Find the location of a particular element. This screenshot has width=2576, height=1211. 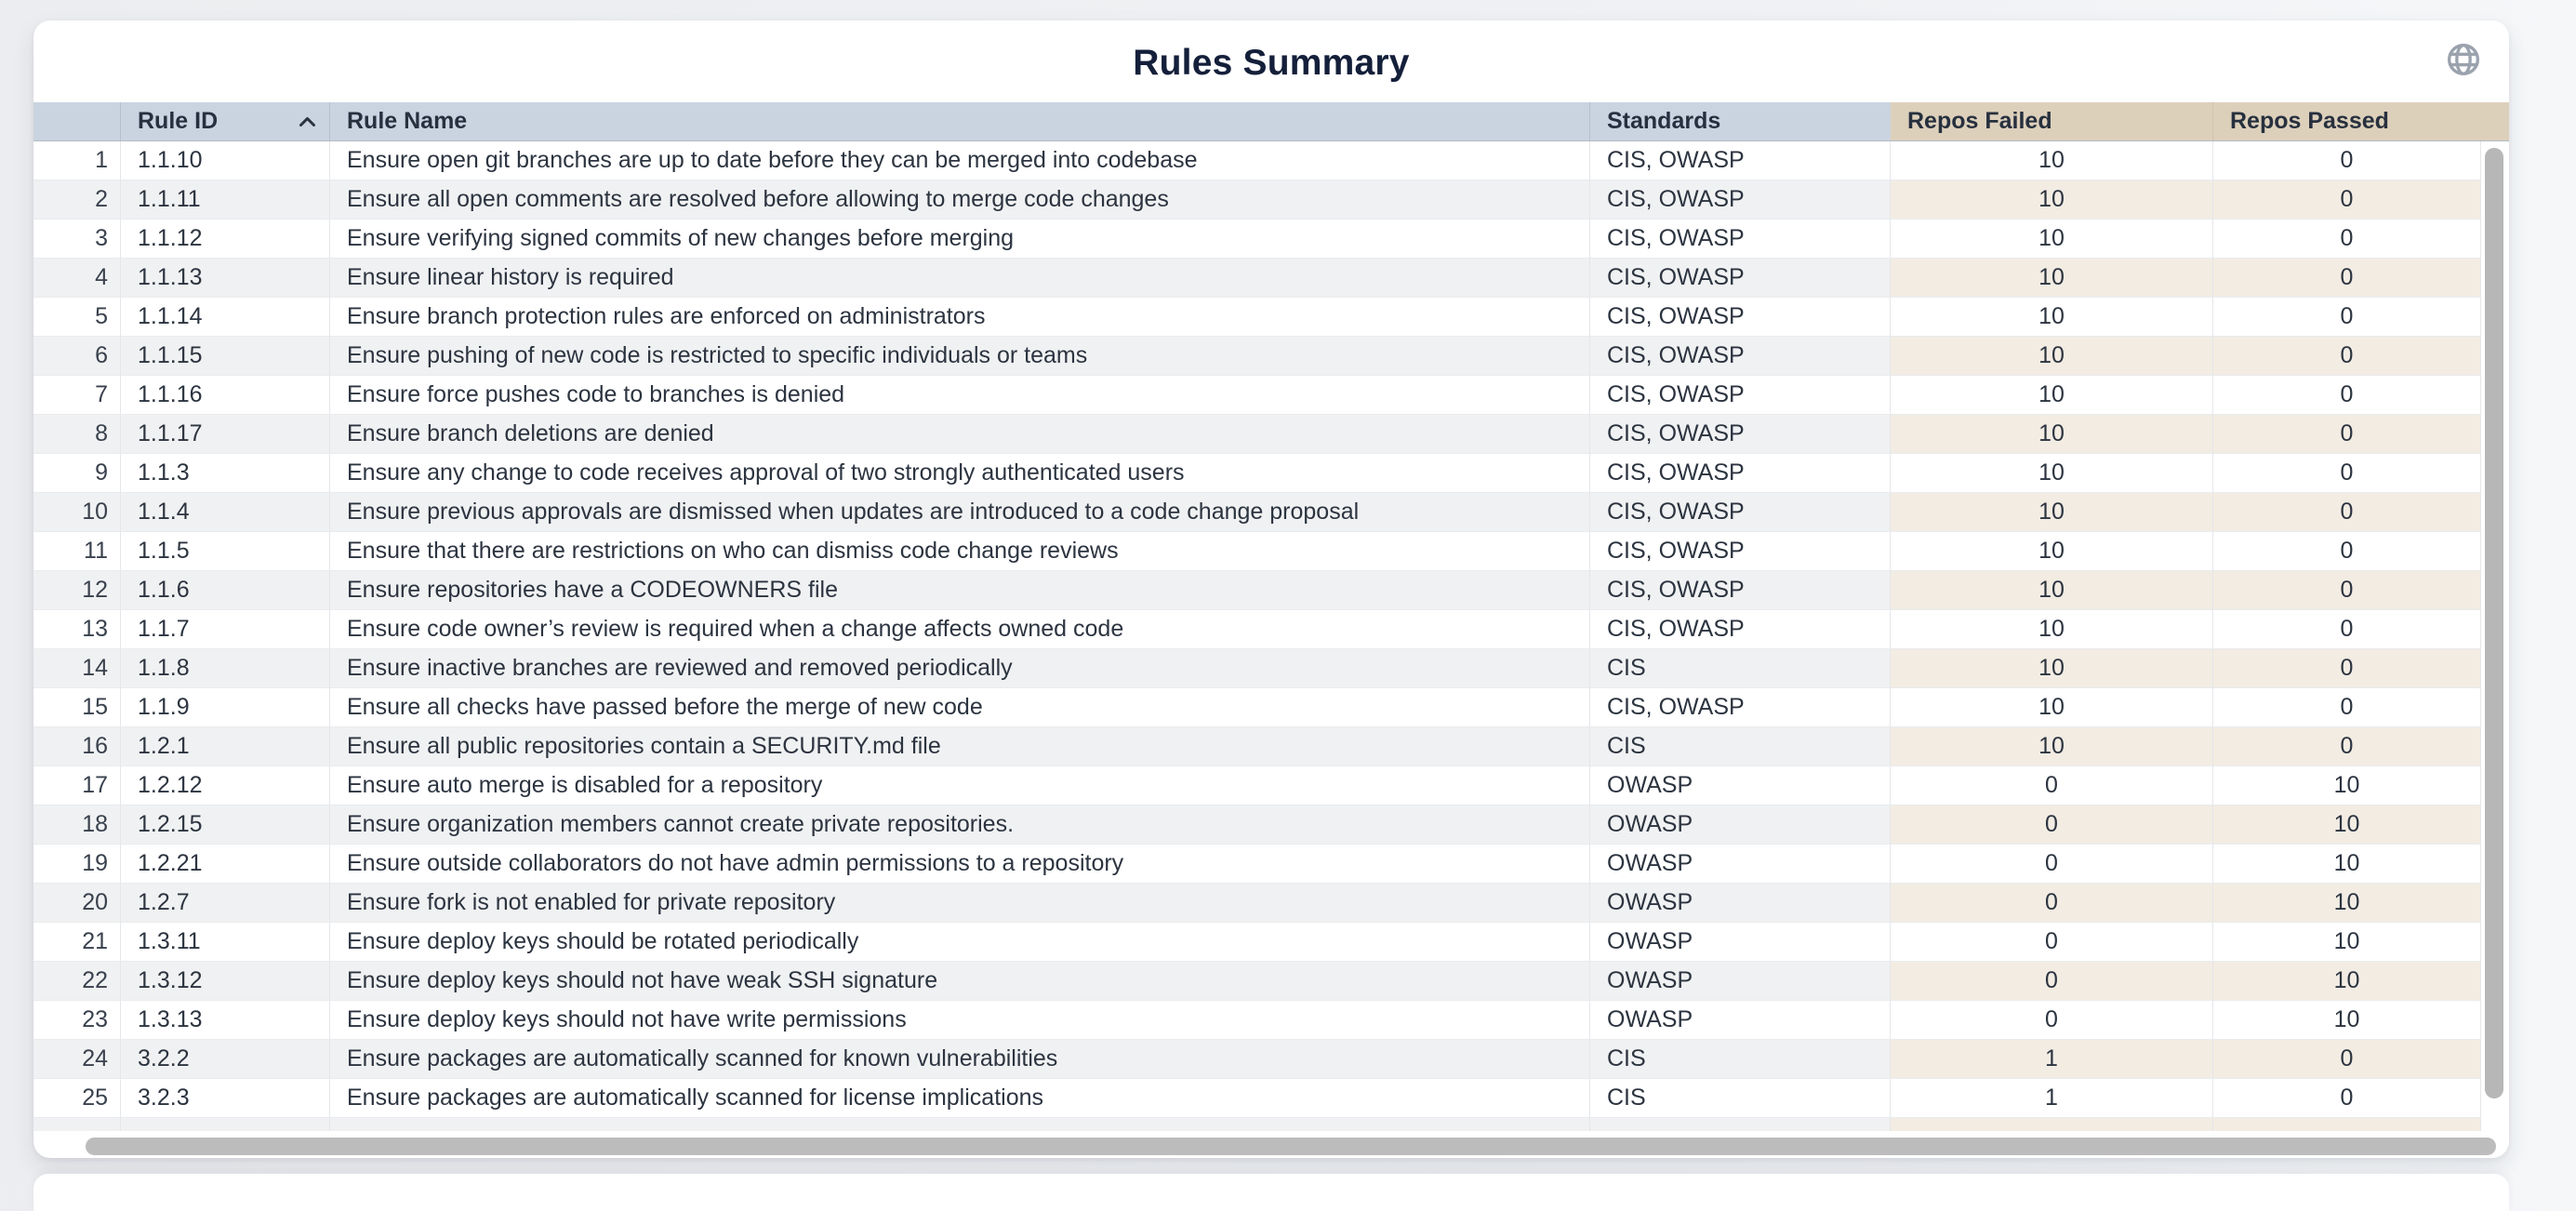

page-title: Rules Summary is located at coordinates (1271, 63).